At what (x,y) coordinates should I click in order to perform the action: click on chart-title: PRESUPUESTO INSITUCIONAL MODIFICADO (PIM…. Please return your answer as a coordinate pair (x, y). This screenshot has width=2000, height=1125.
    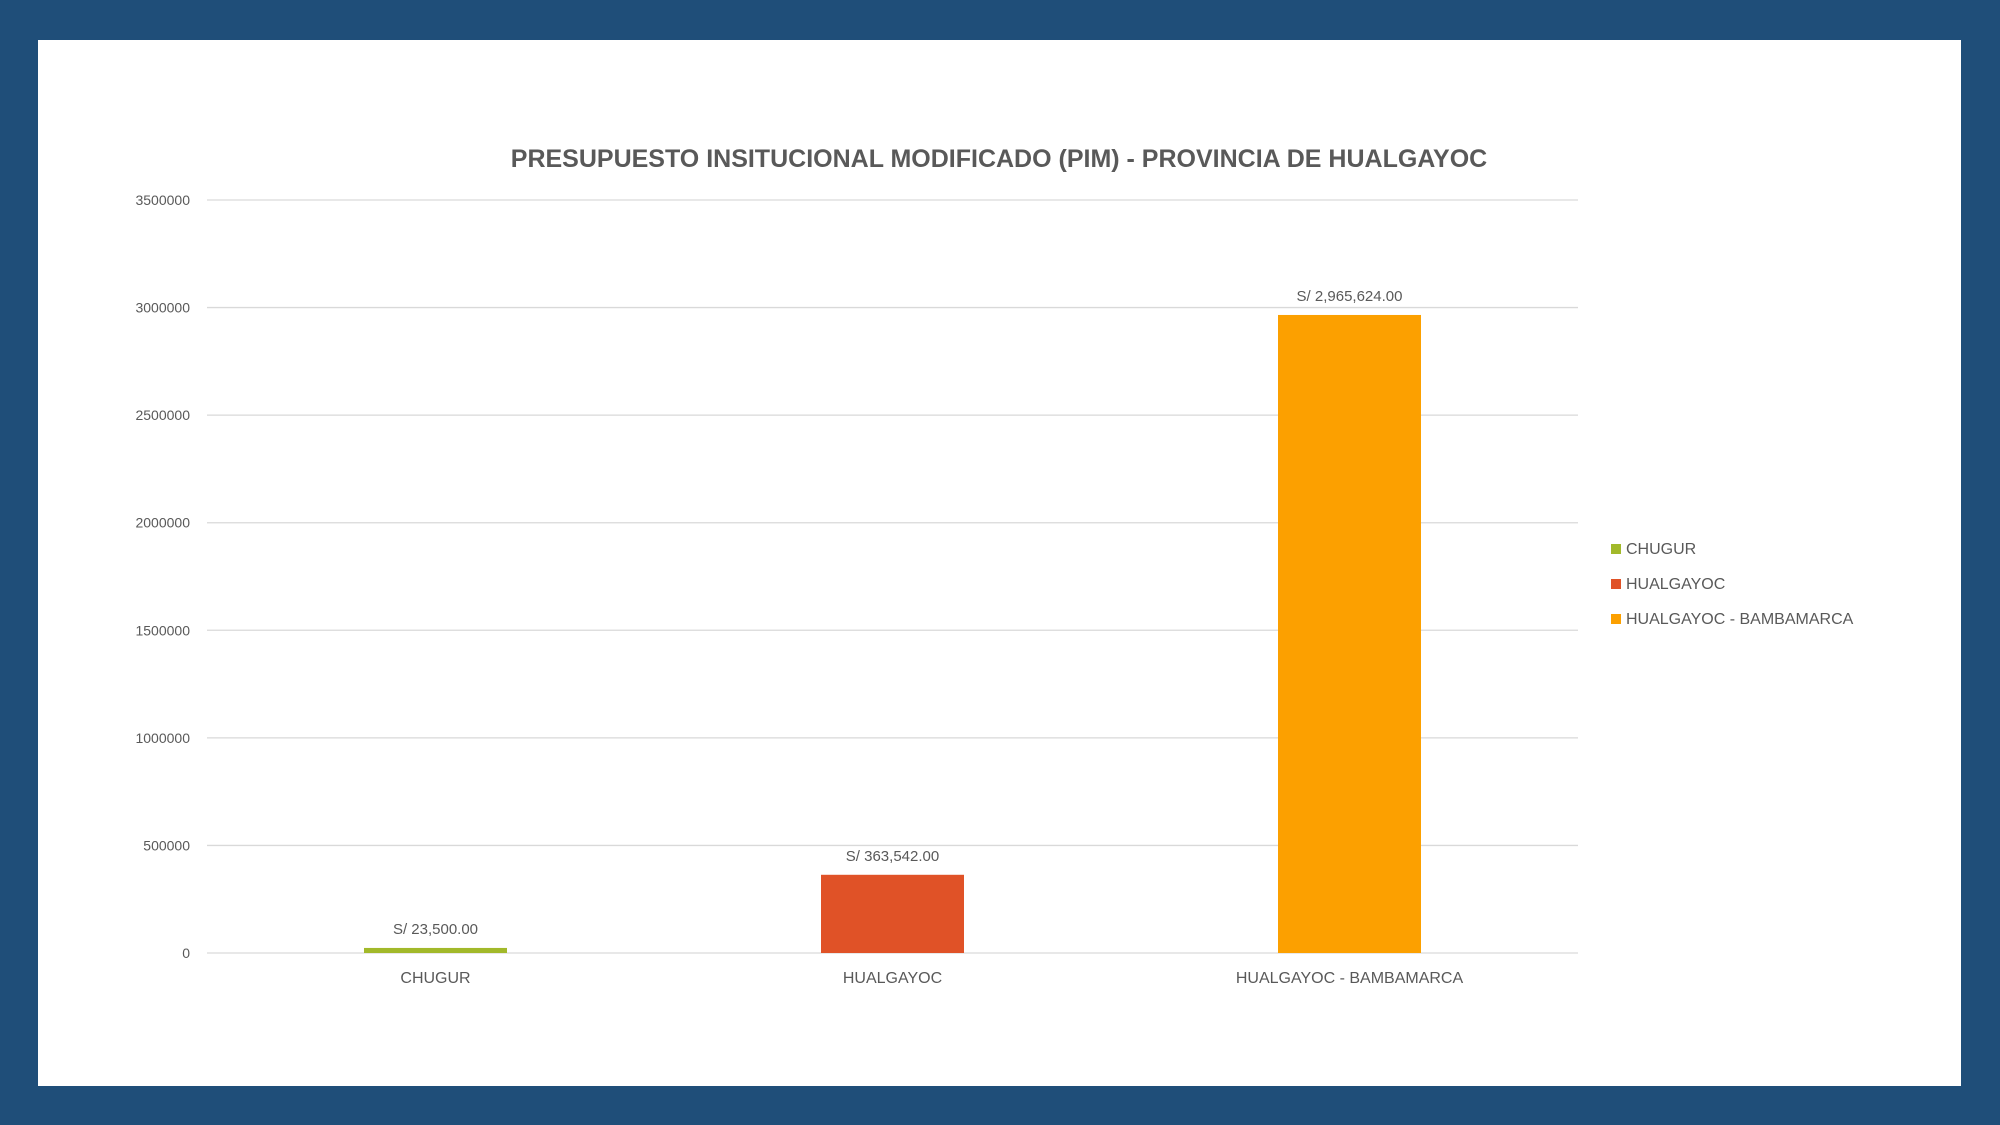
    Looking at the image, I should click on (999, 159).